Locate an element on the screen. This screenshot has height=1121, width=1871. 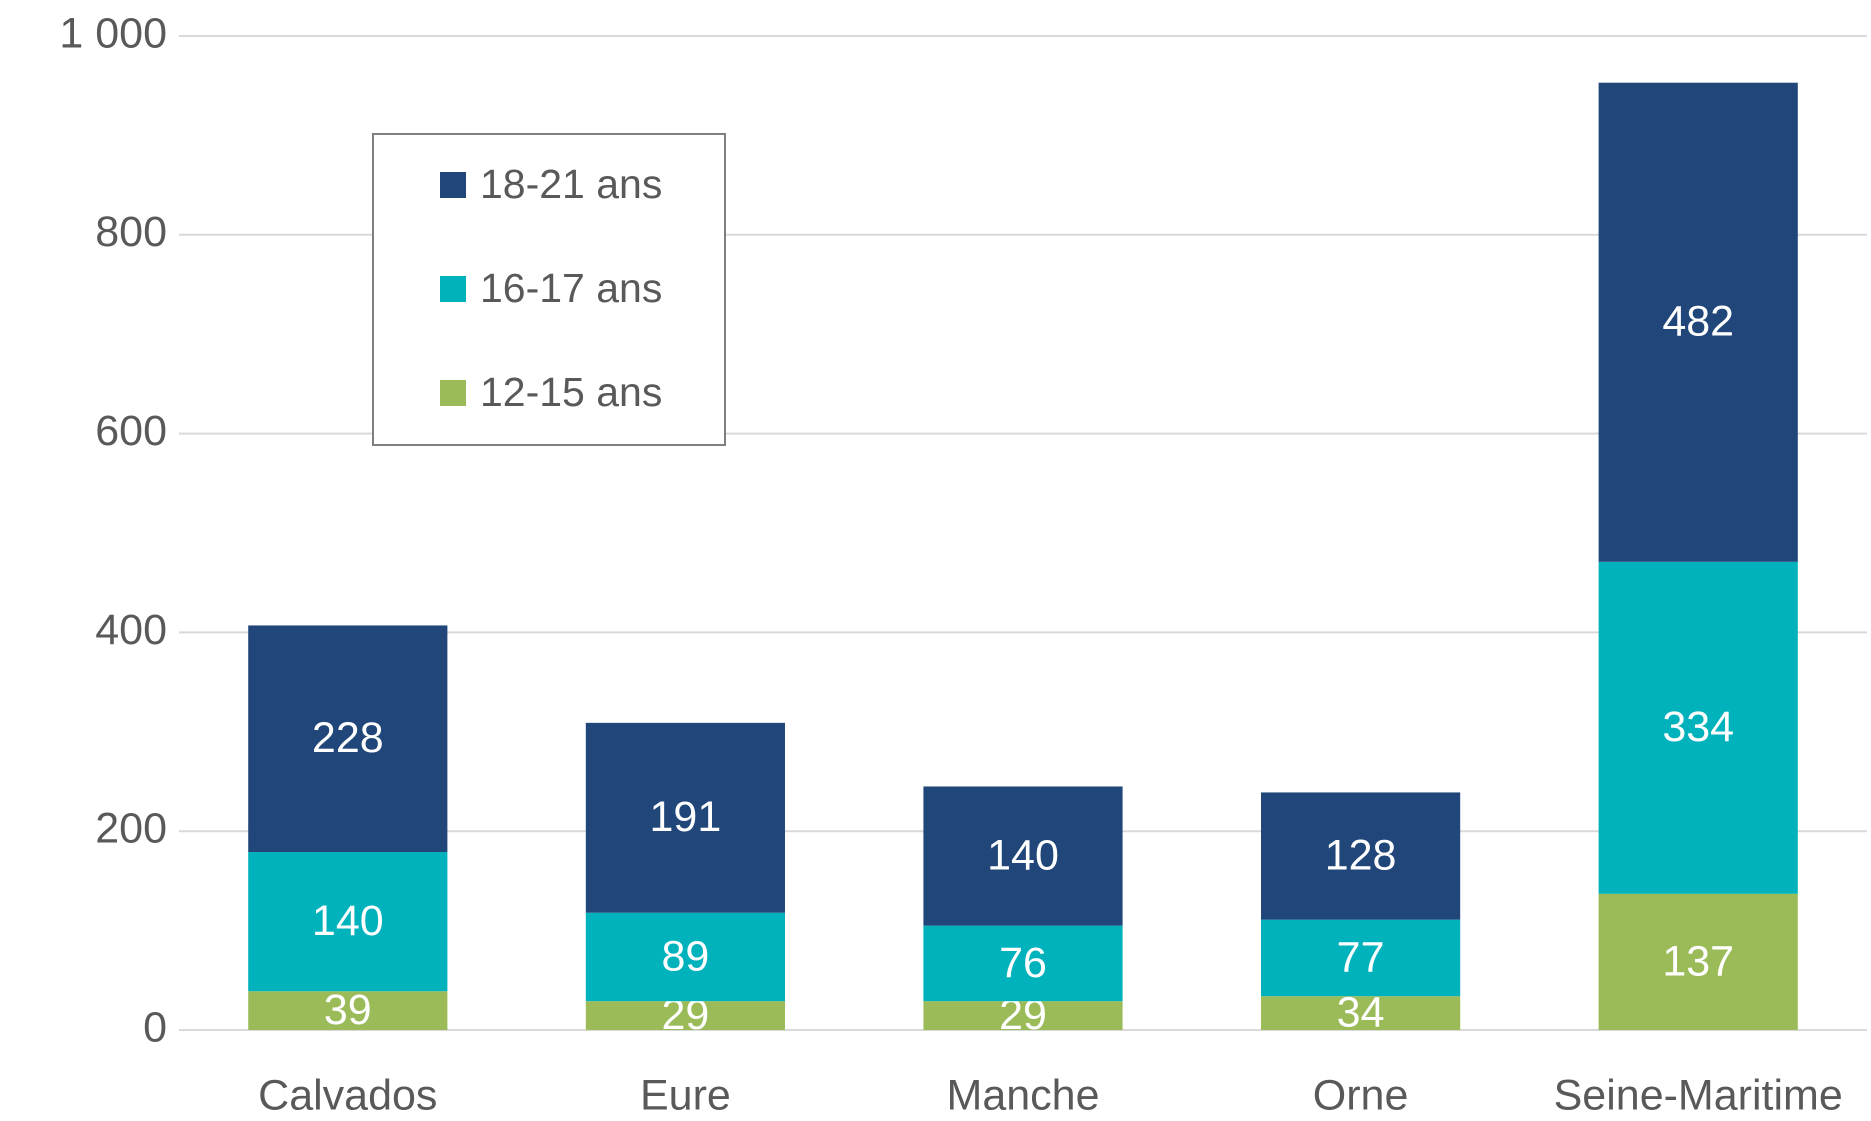
data-label: 334 is located at coordinates (1698, 727).